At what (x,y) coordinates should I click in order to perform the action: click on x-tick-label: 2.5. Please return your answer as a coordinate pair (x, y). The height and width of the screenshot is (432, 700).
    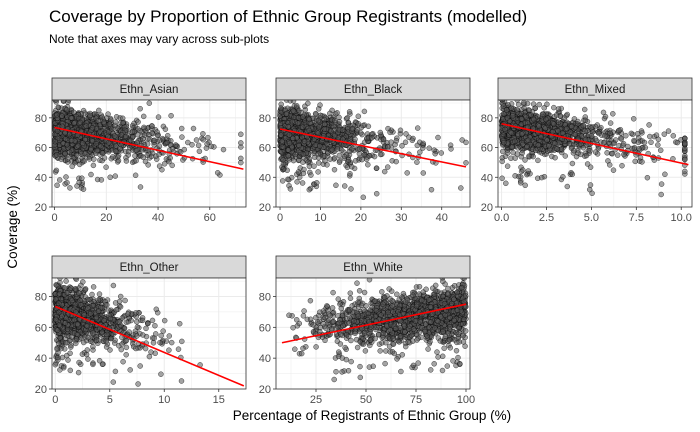
    Looking at the image, I should click on (546, 218).